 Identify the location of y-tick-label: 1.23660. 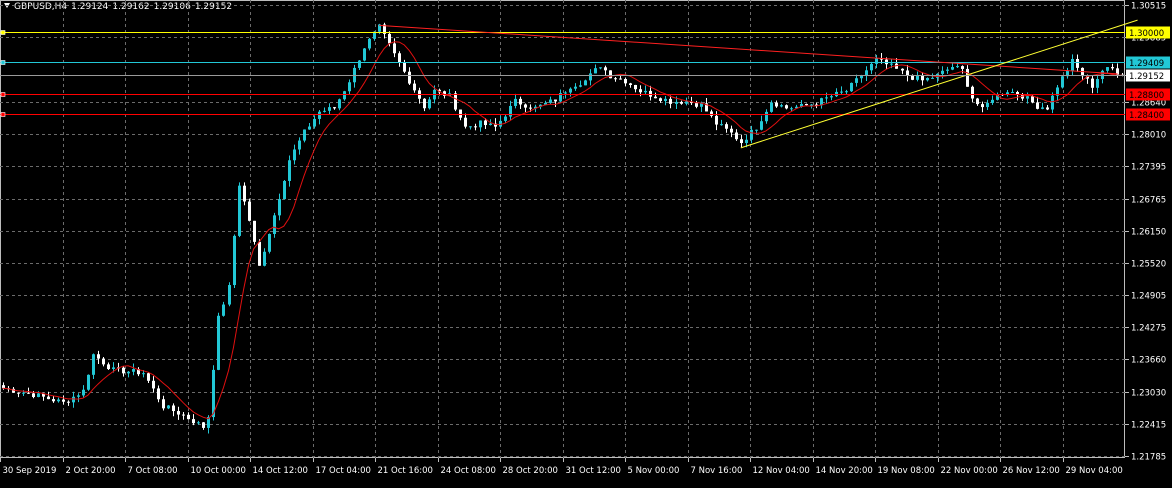
(1148, 361).